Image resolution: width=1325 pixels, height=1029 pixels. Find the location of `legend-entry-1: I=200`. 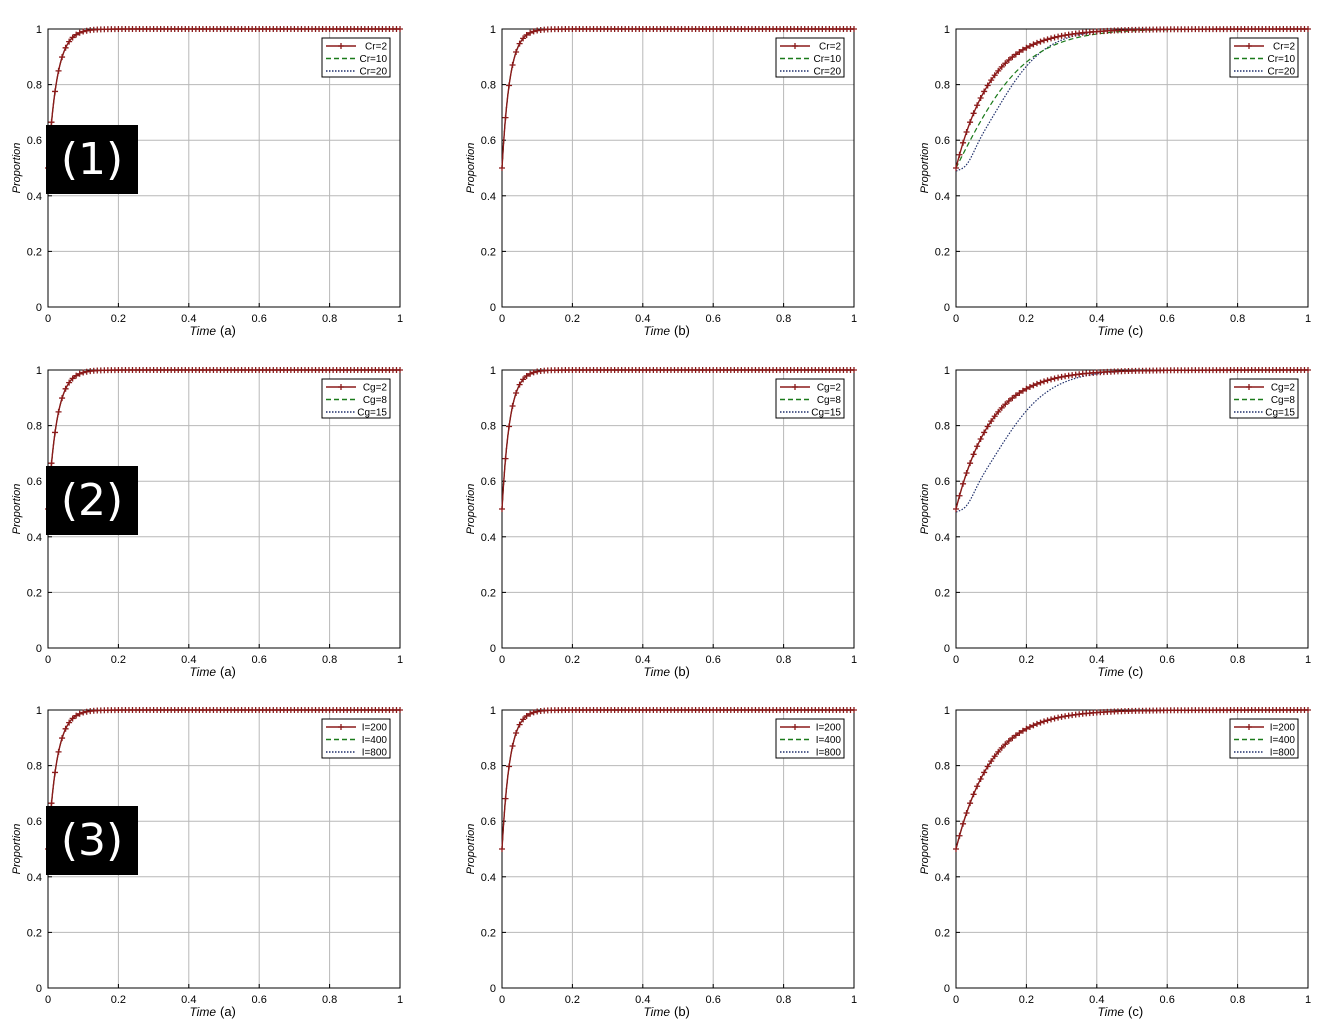

legend-entry-1: I=200 is located at coordinates (375, 728).